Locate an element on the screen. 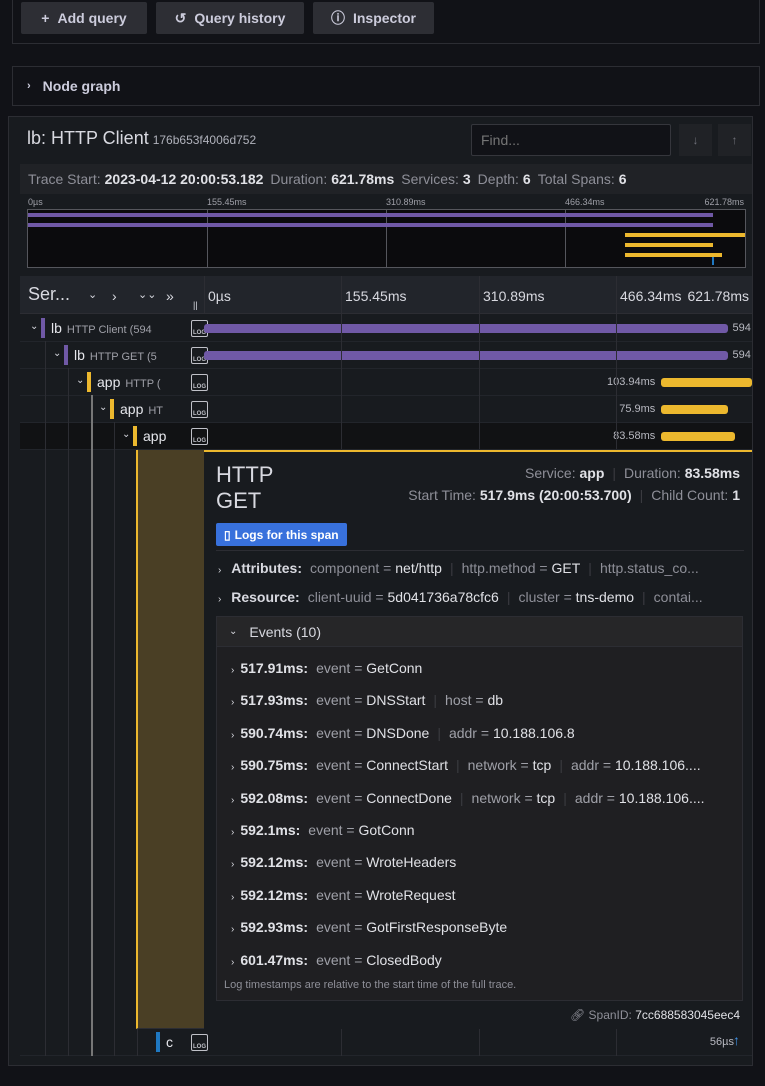  event-row: › 592.12ms: event = WroteHeaders is located at coordinates (344, 862).